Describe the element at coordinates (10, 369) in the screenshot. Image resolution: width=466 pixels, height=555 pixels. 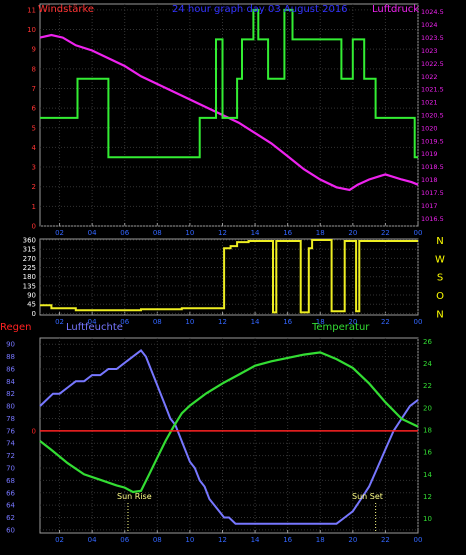
I see `humidity-tick-label: 86` at that location.